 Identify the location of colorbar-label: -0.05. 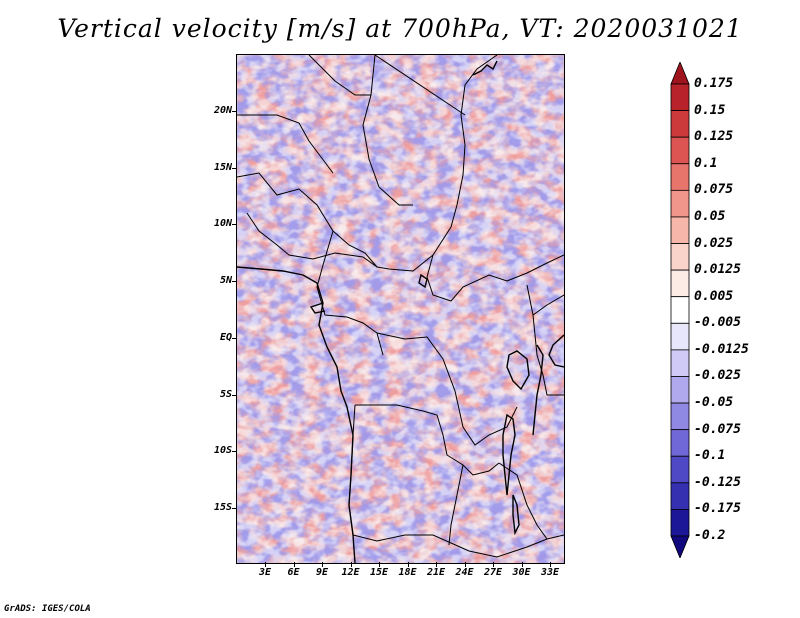
(714, 403).